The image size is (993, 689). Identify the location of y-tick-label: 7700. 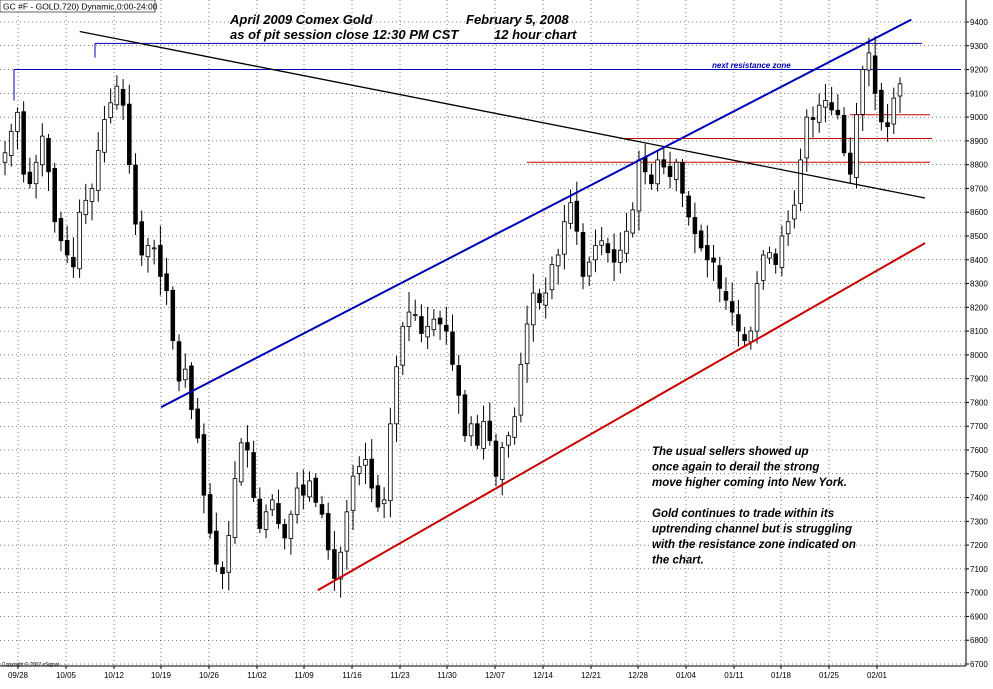
(979, 426).